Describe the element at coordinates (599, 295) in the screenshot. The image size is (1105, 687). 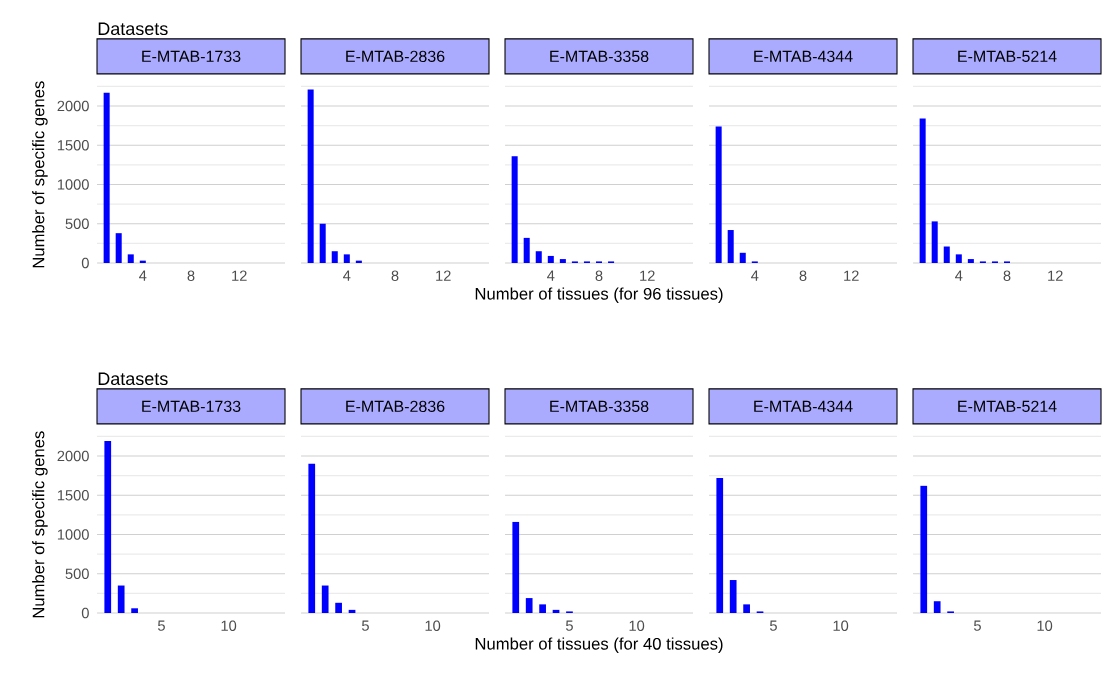
I see `x-axis-title: Number of tissues (for 96 tissues)` at that location.